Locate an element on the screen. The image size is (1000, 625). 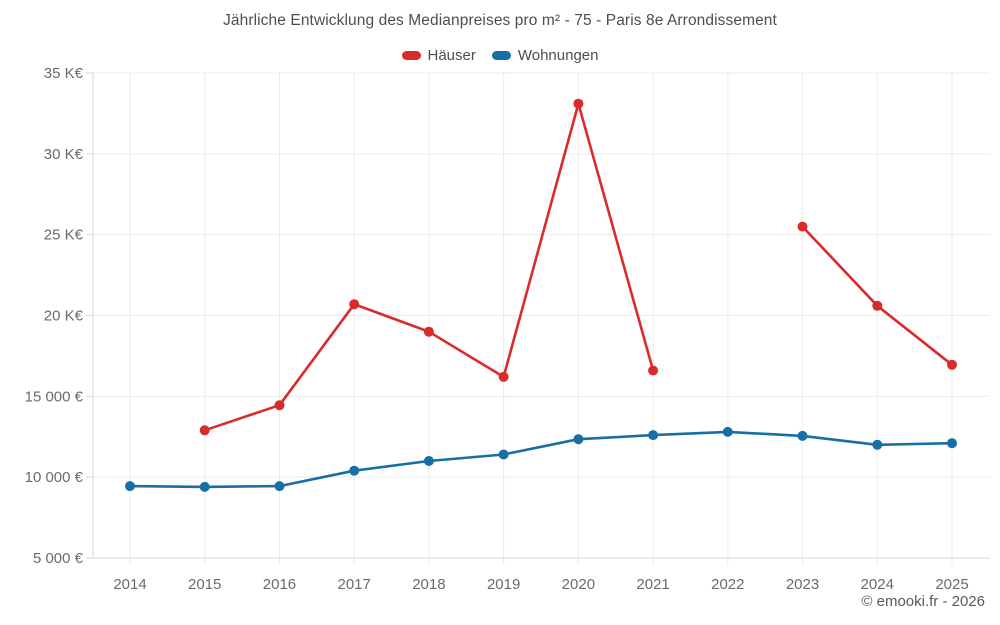
x-tick-label-2021: 2021 is located at coordinates (652, 584).